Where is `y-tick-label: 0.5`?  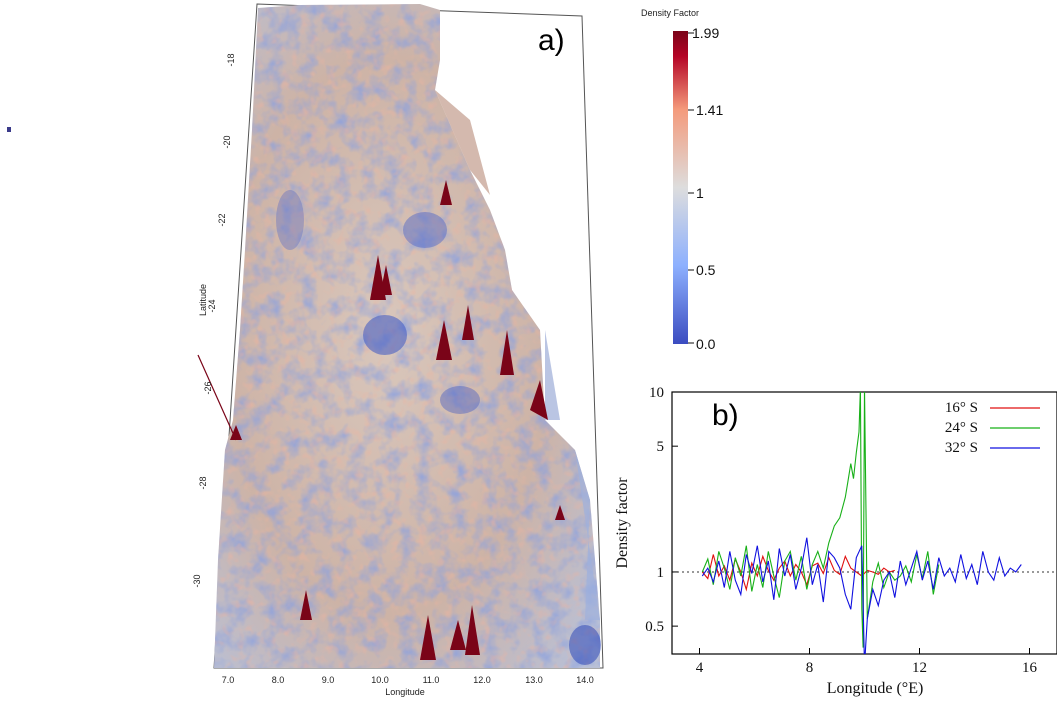
y-tick-label: 0.5 is located at coordinates (654, 627).